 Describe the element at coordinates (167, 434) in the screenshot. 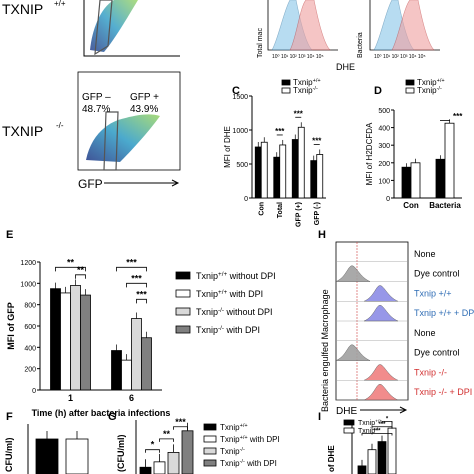

I see `chart-g-sig-label: **` at that location.